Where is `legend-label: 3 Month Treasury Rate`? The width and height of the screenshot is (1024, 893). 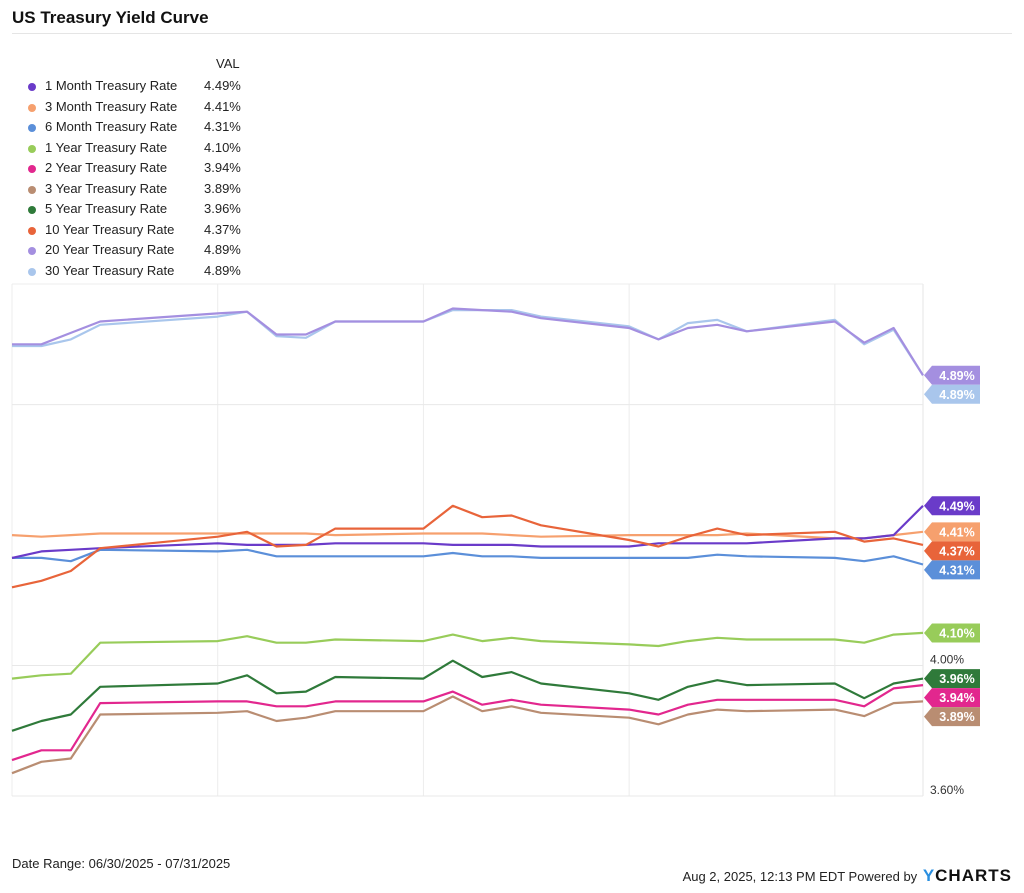 legend-label: 3 Month Treasury Rate is located at coordinates (111, 106).